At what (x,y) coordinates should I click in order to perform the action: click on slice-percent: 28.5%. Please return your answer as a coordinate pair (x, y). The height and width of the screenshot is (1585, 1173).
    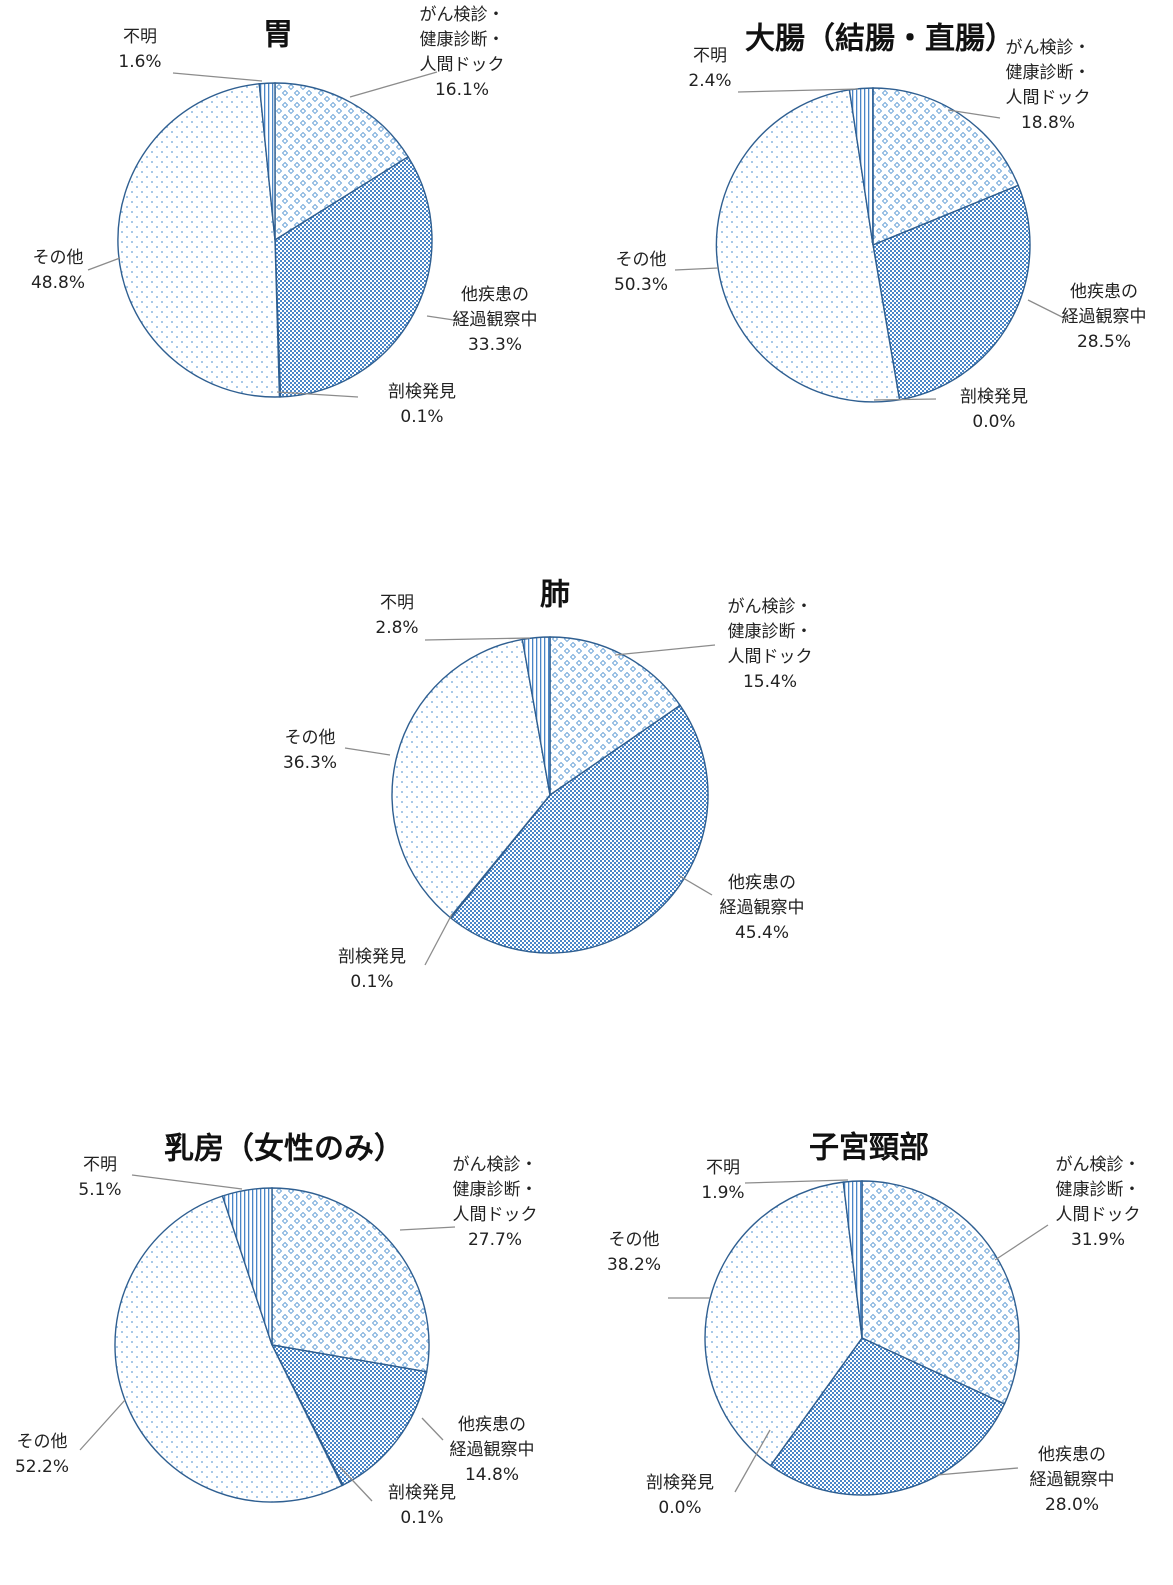
    Looking at the image, I should click on (1104, 342).